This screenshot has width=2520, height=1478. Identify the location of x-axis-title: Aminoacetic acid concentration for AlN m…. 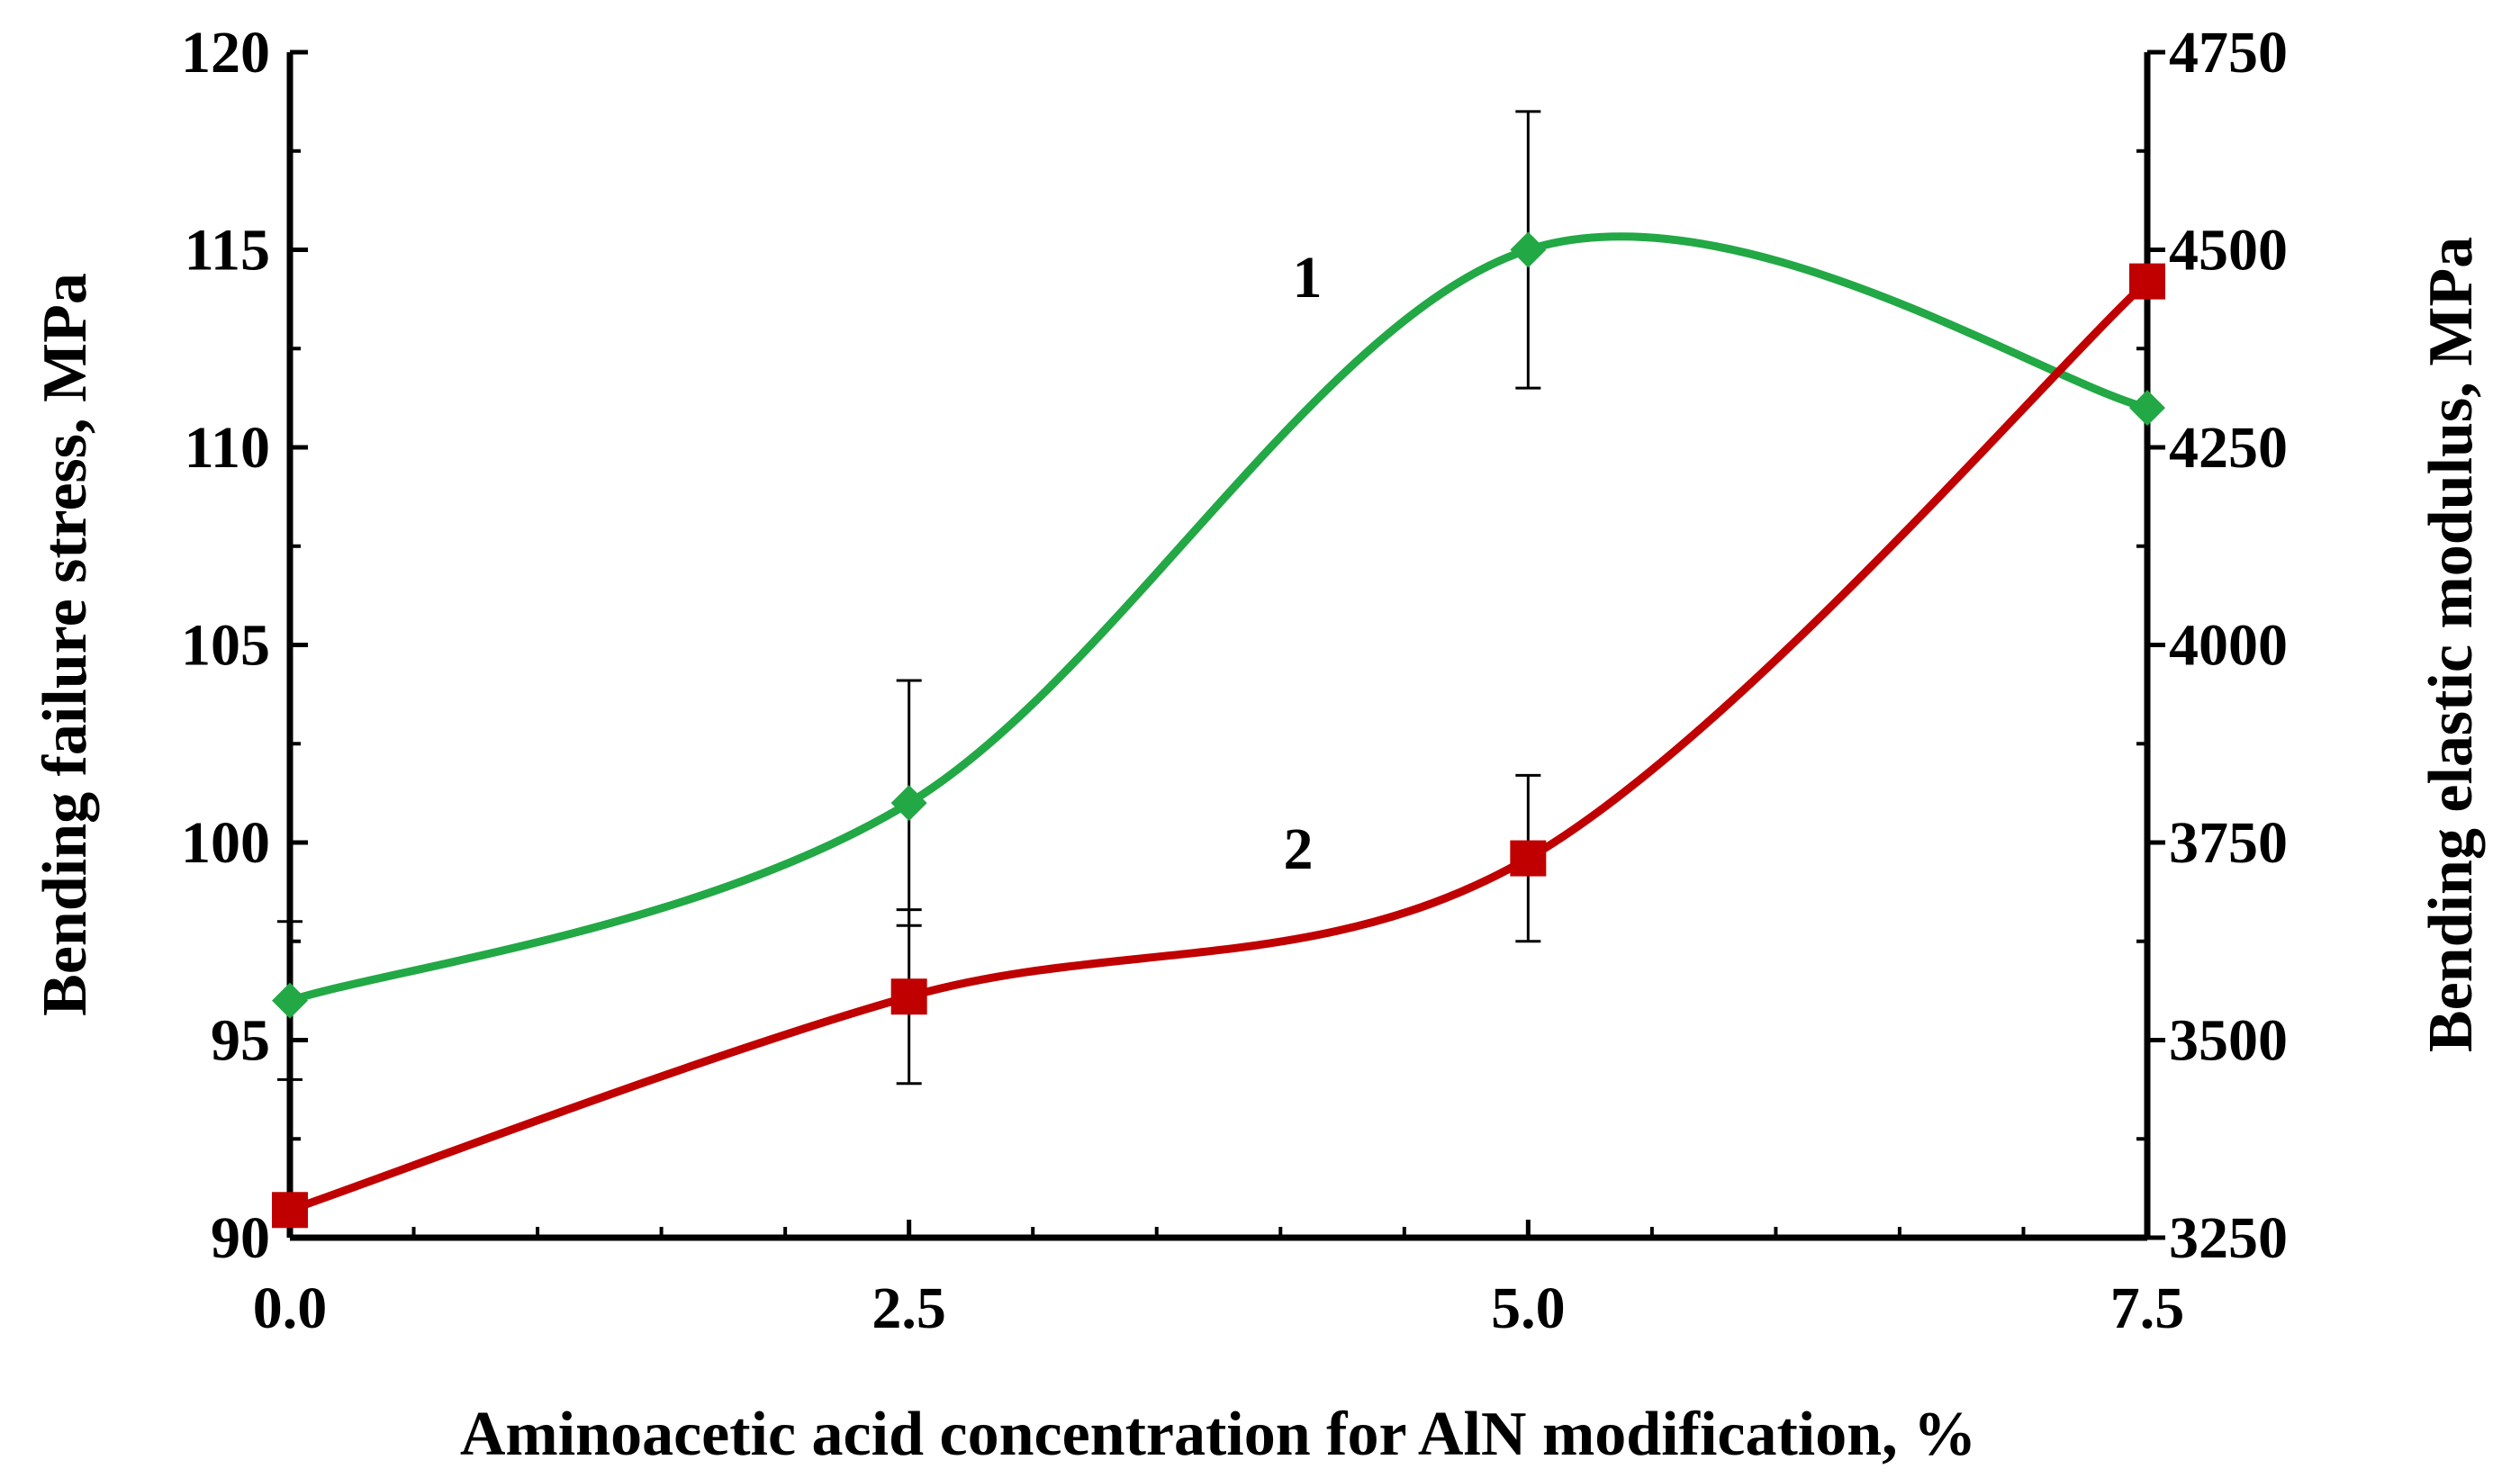
(1218, 1434).